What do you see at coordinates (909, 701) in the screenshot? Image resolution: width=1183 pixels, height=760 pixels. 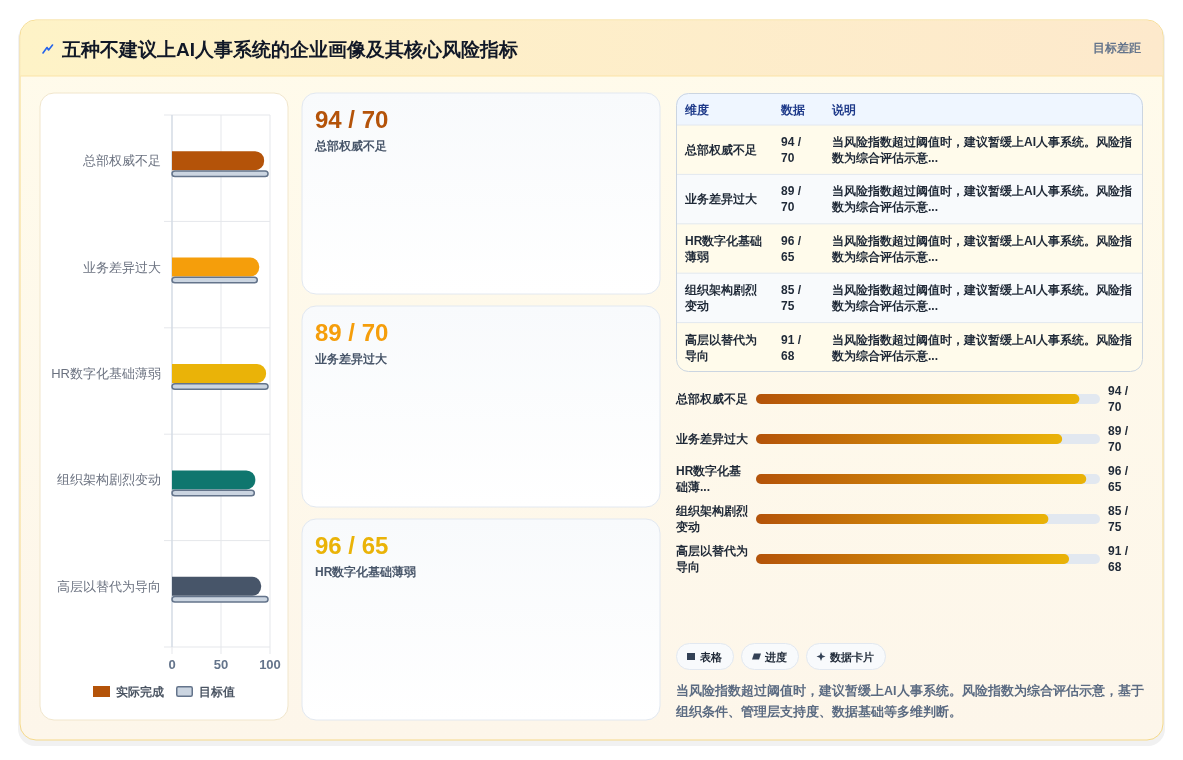 I see `text: 当风险指数超过阈值时，建议暂缓上AI人事系统。风险指数为综合评估示意，基于组织条件、管理层支持度、数据基础等多维判断。` at bounding box center [909, 701].